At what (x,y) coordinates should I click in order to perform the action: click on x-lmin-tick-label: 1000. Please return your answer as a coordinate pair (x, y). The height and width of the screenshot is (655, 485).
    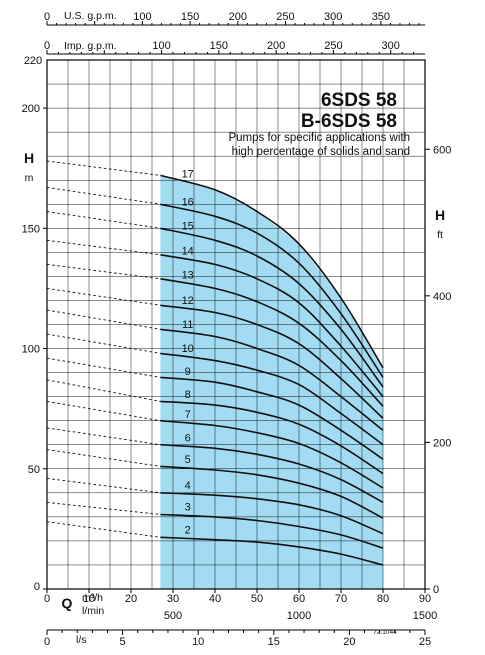
    Looking at the image, I should click on (299, 616).